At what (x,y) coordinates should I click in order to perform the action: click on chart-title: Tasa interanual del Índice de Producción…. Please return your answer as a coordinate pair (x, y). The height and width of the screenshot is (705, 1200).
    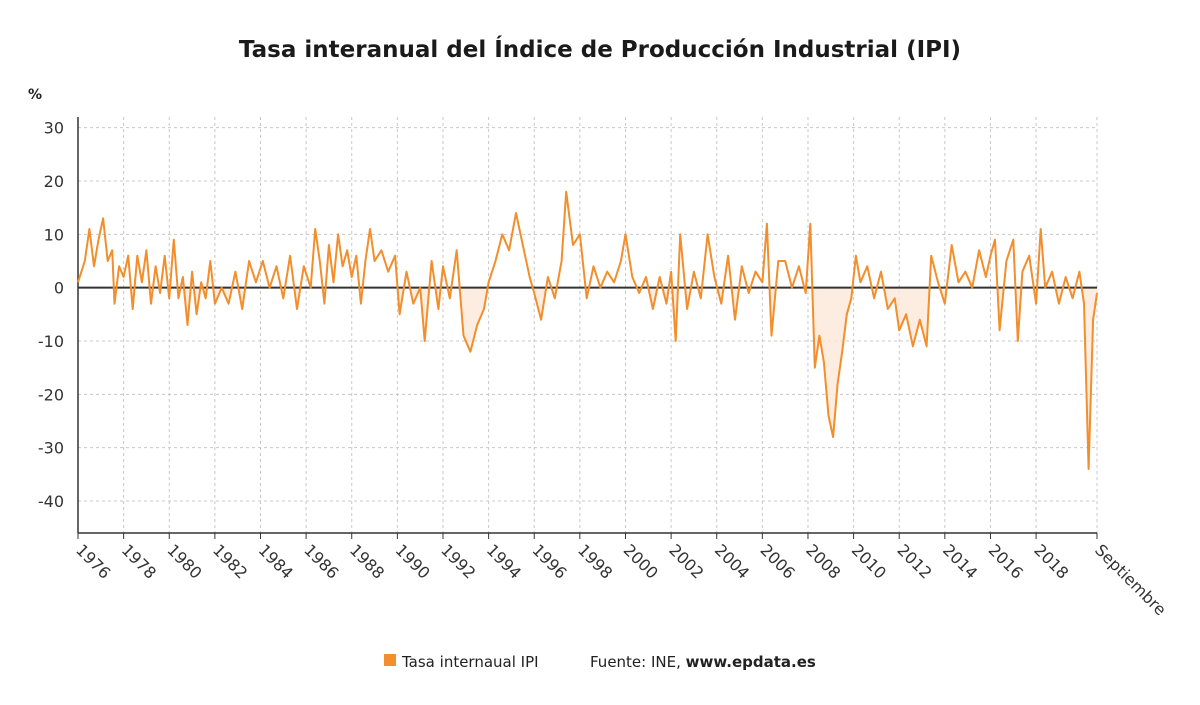
    Looking at the image, I should click on (600, 49).